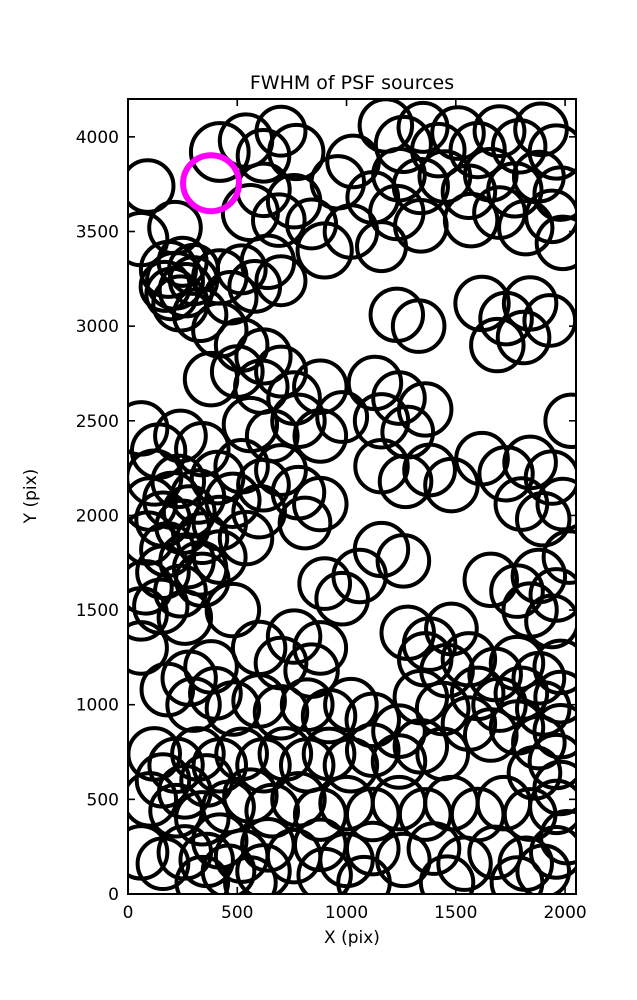  Describe the element at coordinates (564, 913) in the screenshot. I see `x-tick-label: 2000` at that location.